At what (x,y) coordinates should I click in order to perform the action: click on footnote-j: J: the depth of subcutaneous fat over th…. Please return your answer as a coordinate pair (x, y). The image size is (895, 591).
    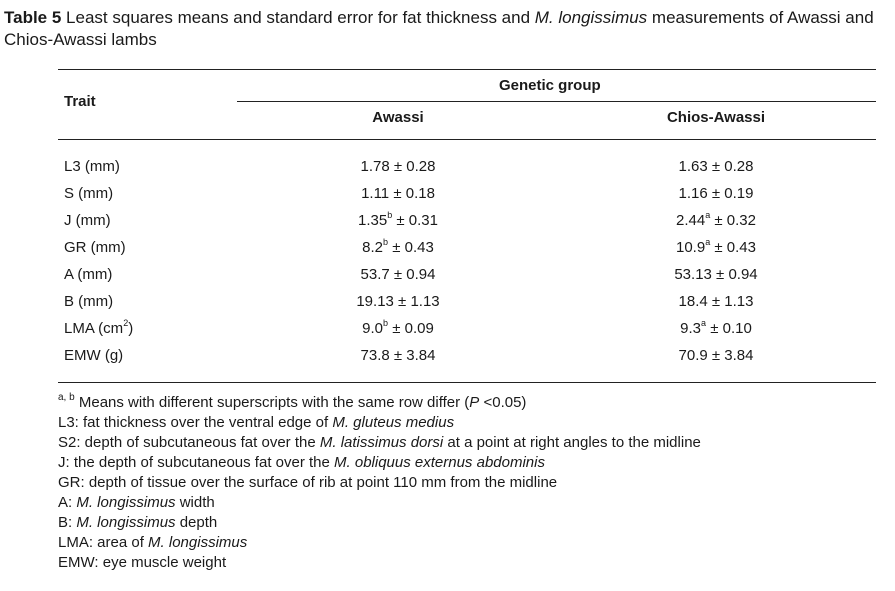
    Looking at the image, I should click on (301, 462).